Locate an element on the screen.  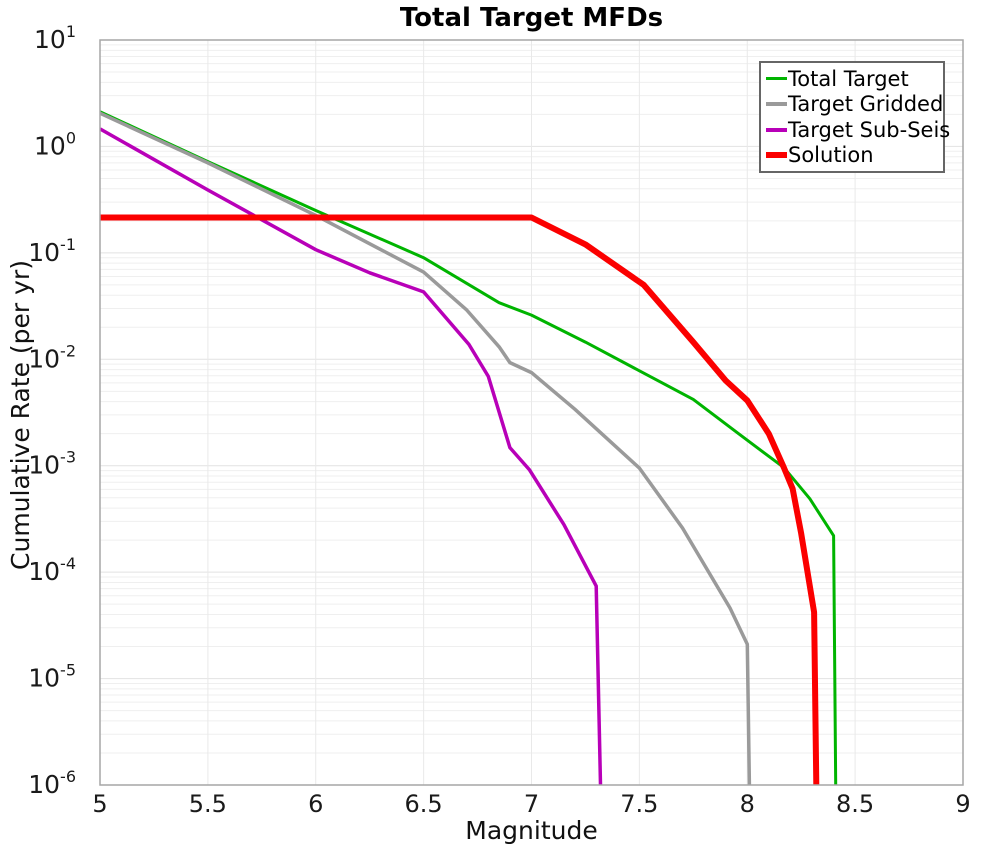
legend-item-target-sub-seis: Target Sub-Seis is located at coordinates (858, 130).